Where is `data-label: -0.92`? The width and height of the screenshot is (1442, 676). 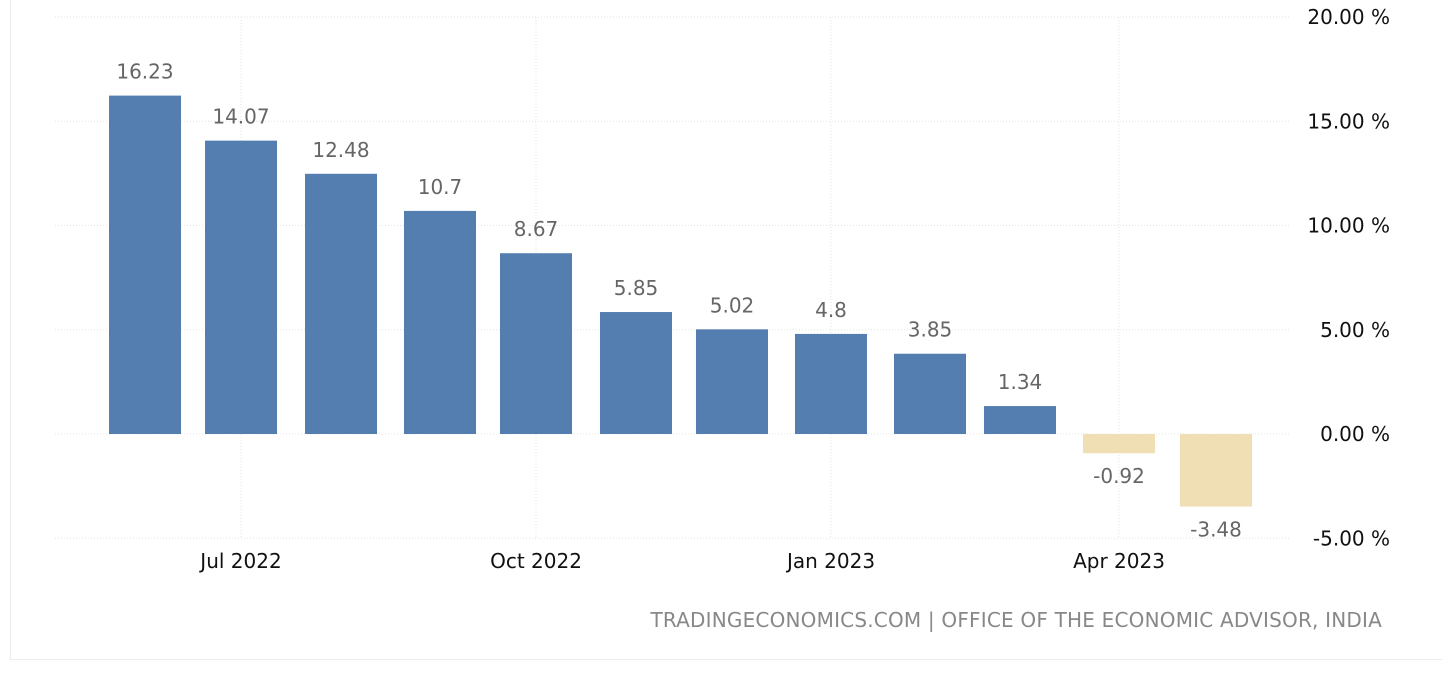
data-label: -0.92 is located at coordinates (1119, 476).